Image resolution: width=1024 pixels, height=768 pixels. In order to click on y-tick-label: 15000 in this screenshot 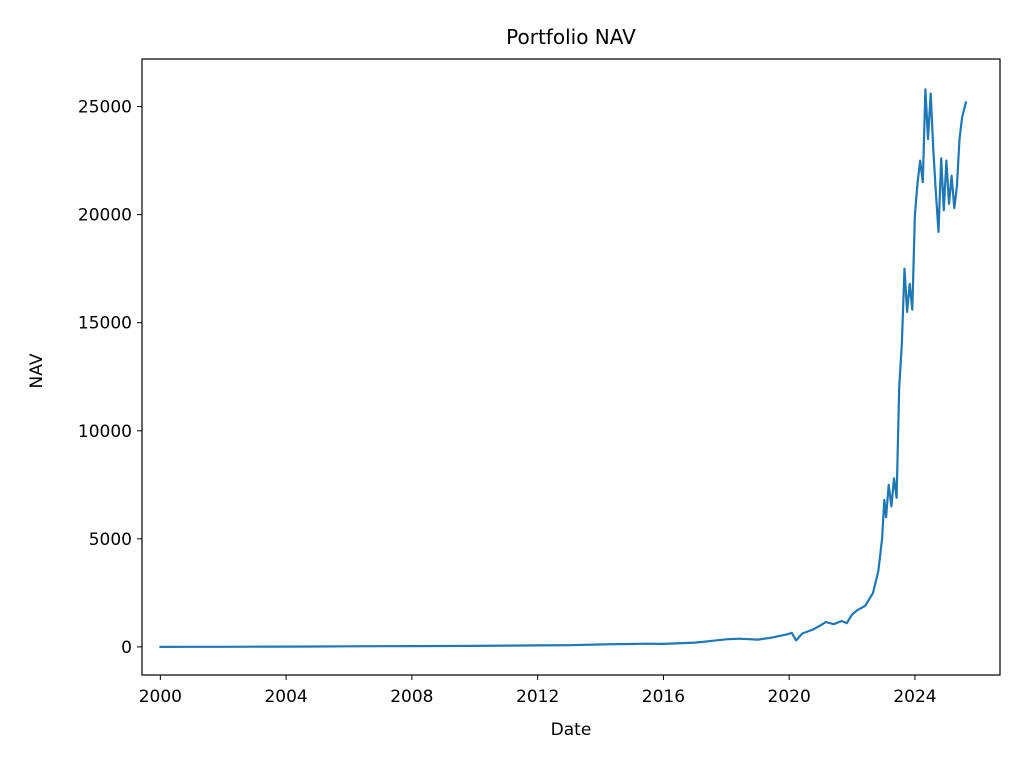, I will do `click(105, 324)`.